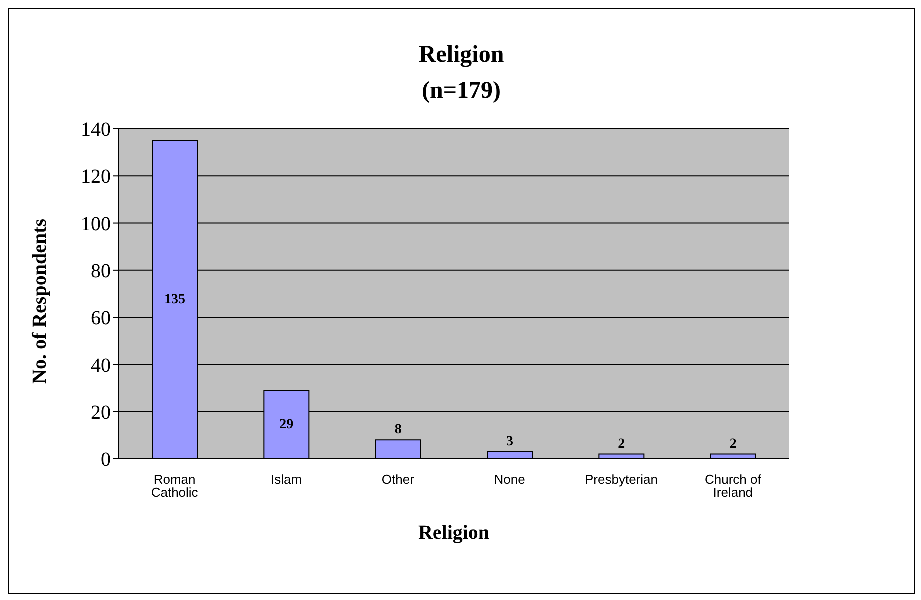 The image size is (921, 600). I want to click on y-axis-title: No. of Respondents, so click(40, 301).